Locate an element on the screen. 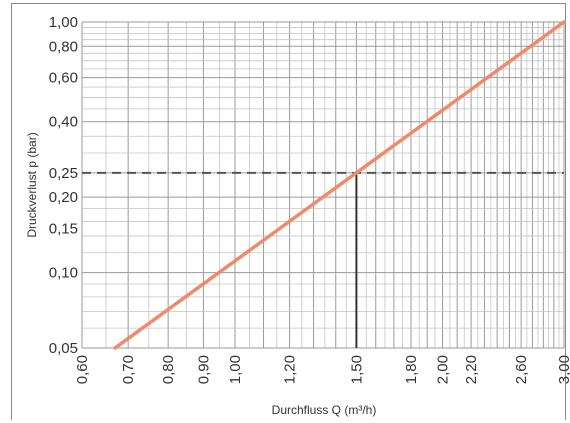 This screenshot has height=423, width=570. x-tick-label: 0,90 is located at coordinates (203, 369).